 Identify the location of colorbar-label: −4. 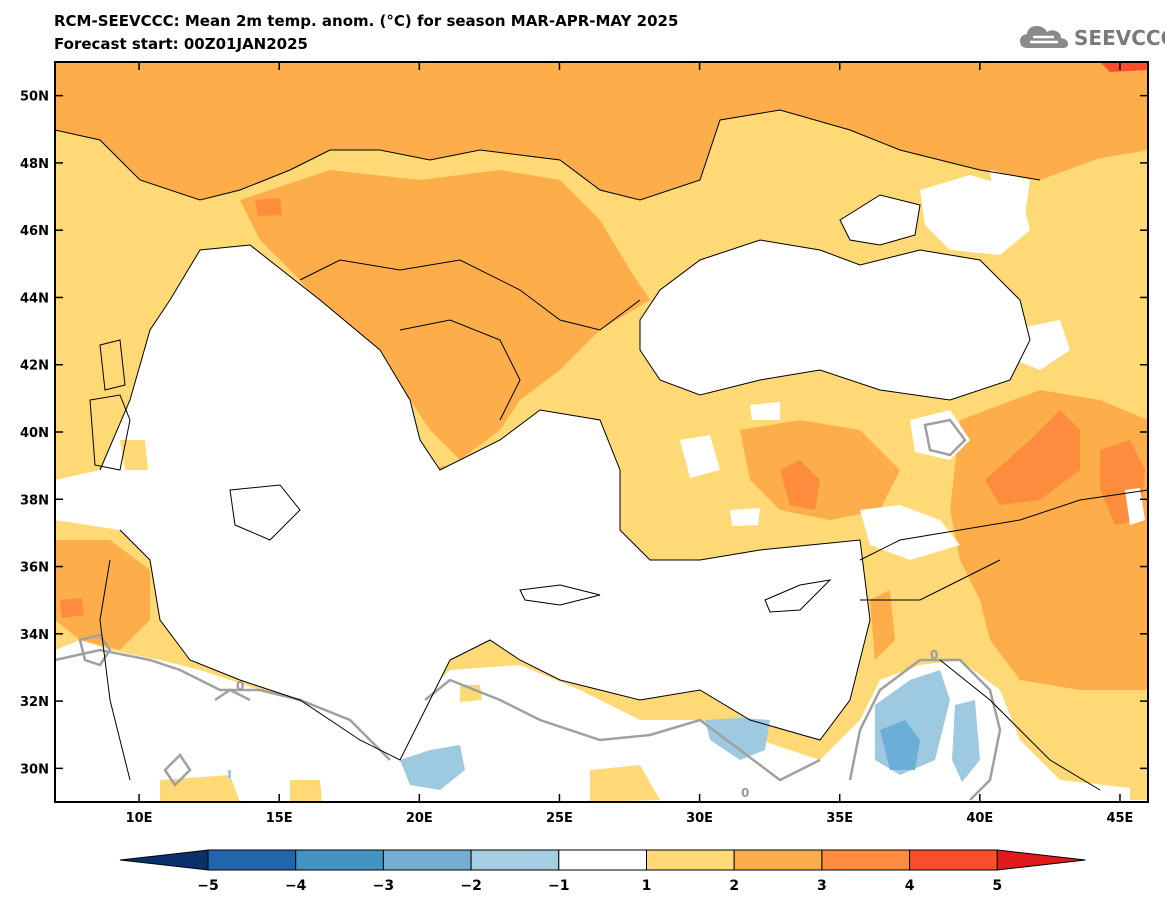
(296, 886).